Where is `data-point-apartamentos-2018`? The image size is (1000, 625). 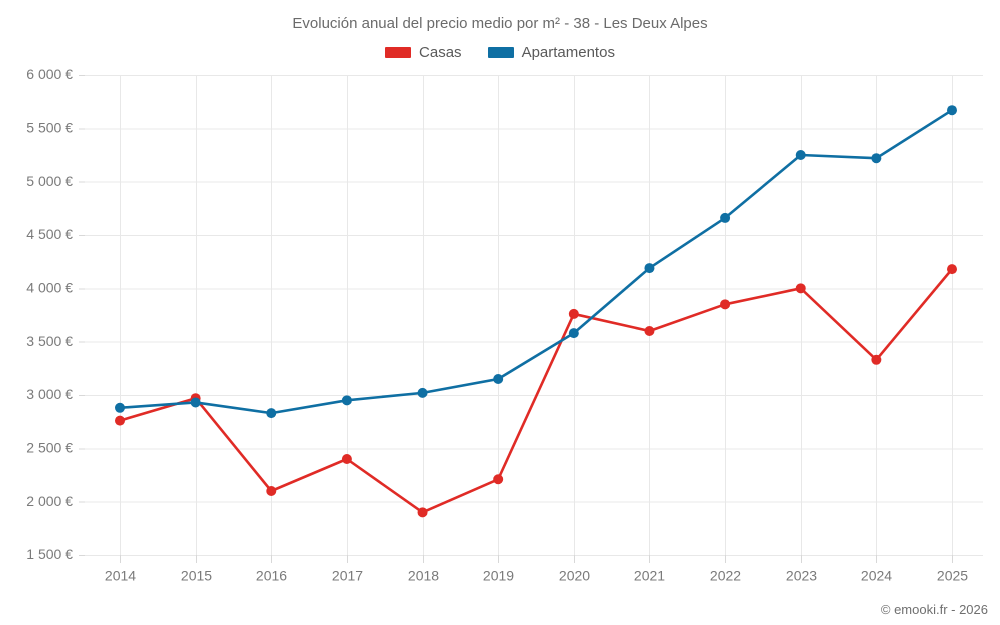
data-point-apartamentos-2018 is located at coordinates (422, 392).